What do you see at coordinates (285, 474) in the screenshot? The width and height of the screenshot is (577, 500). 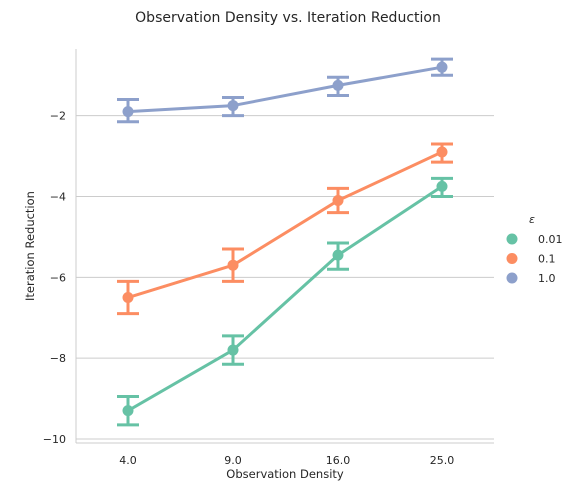 I see `x-axis-title: Observation Density` at bounding box center [285, 474].